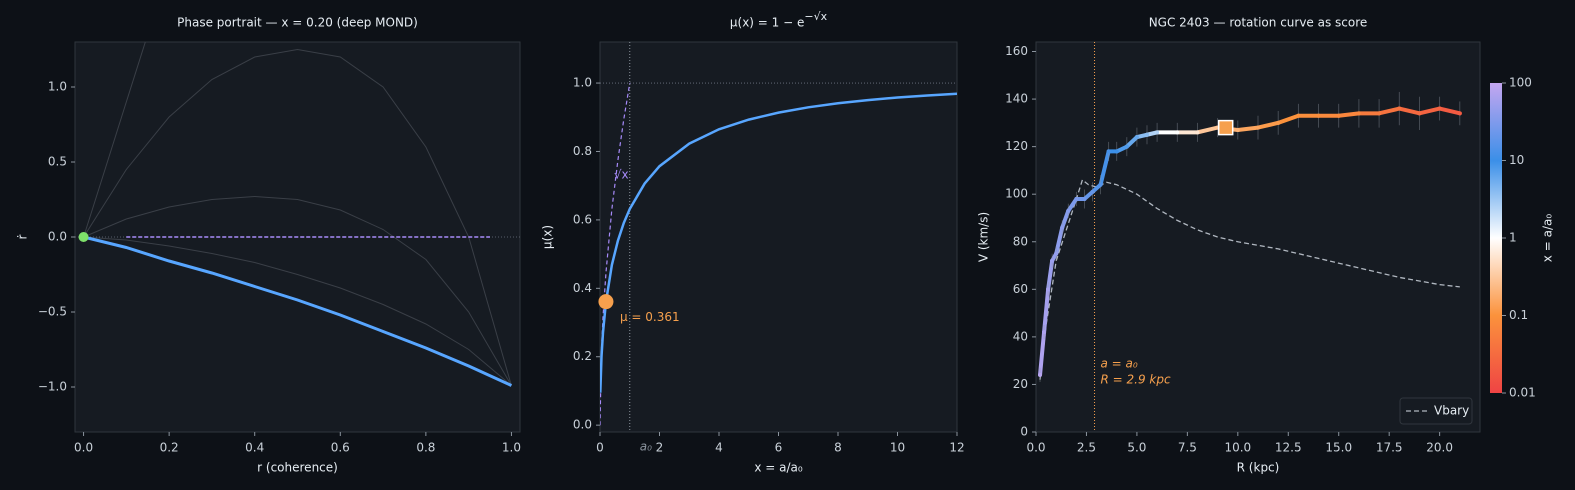 This screenshot has height=490, width=1575. What do you see at coordinates (660, 448) in the screenshot?
I see `x-tick-label: 2` at bounding box center [660, 448].